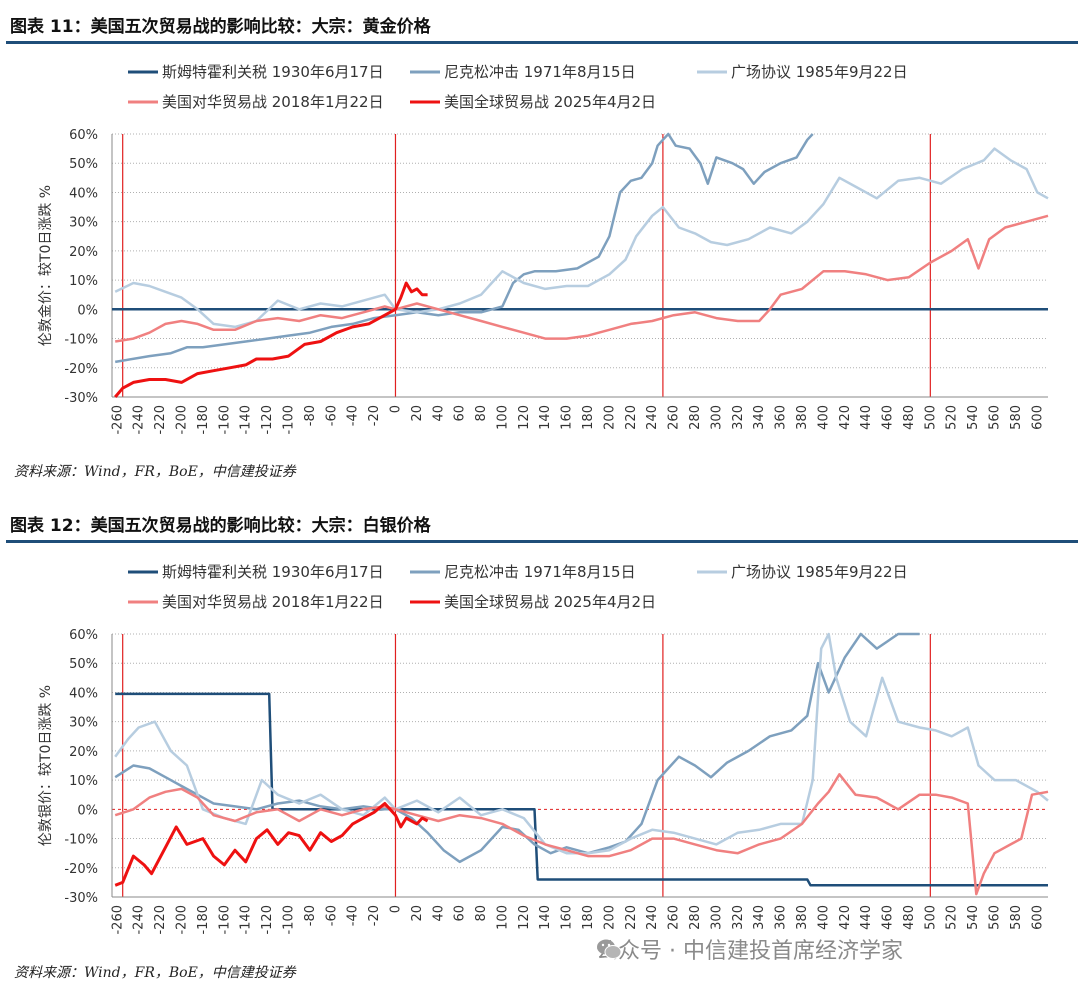 This screenshot has height=993, width=1080. What do you see at coordinates (267, 420) in the screenshot?
I see `x-tick-label: -120` at bounding box center [267, 420].